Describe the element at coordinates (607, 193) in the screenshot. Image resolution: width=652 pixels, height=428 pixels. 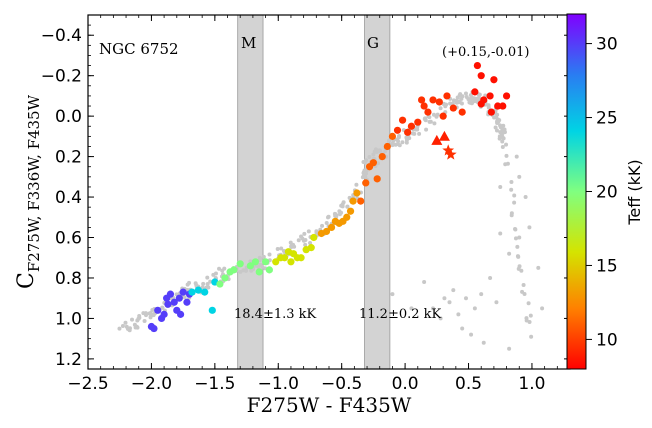
I see `colorbar-tick-label: 20` at that location.